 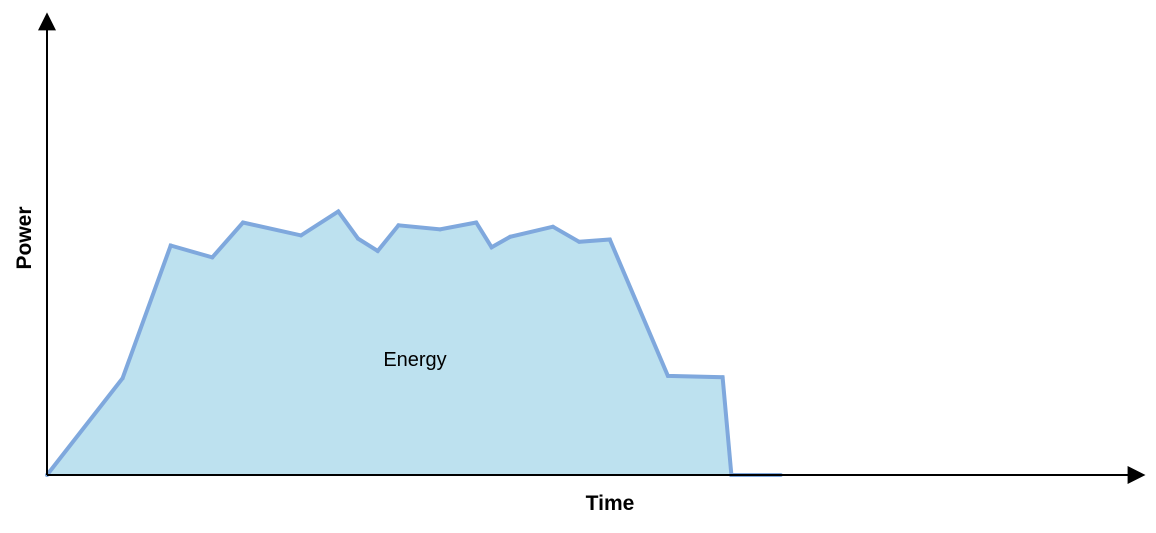 What do you see at coordinates (414, 360) in the screenshot?
I see `area-annotation-label: Energy` at bounding box center [414, 360].